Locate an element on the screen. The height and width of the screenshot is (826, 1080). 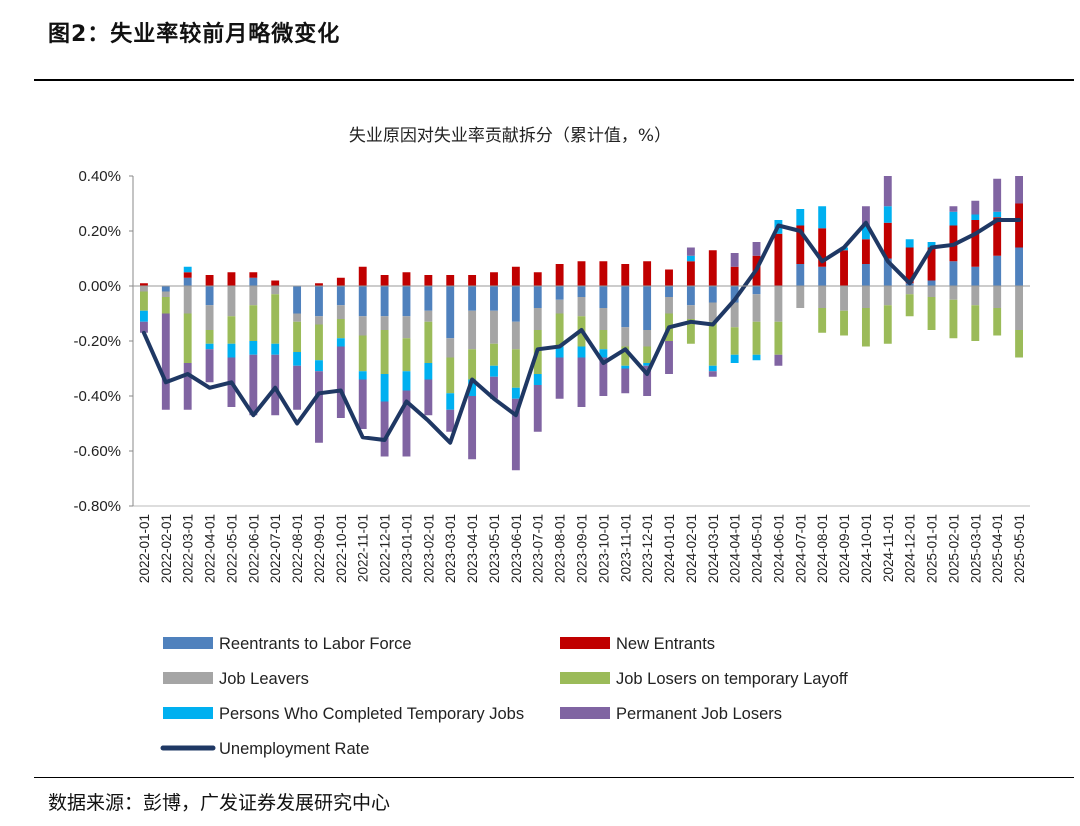
x-tick-label: 2025-04-01 is located at coordinates (997, 548).